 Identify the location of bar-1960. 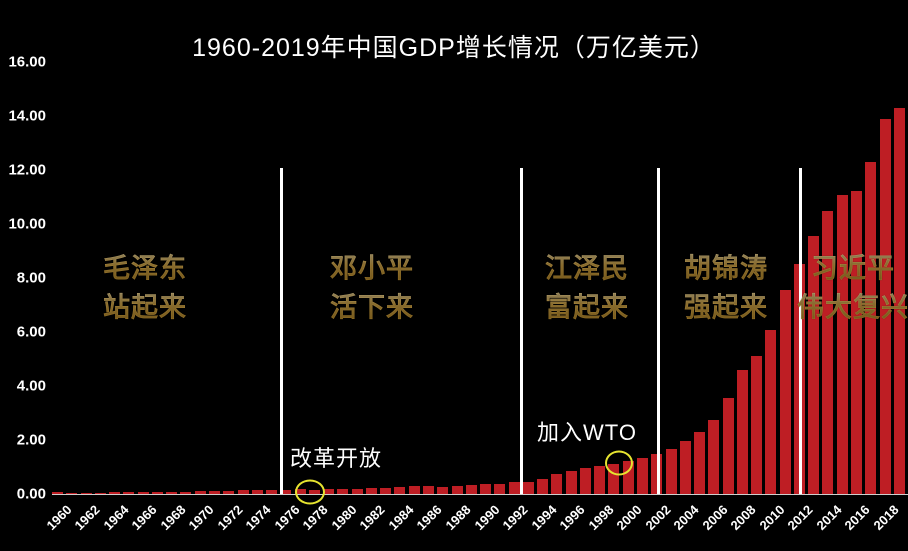
(57, 493).